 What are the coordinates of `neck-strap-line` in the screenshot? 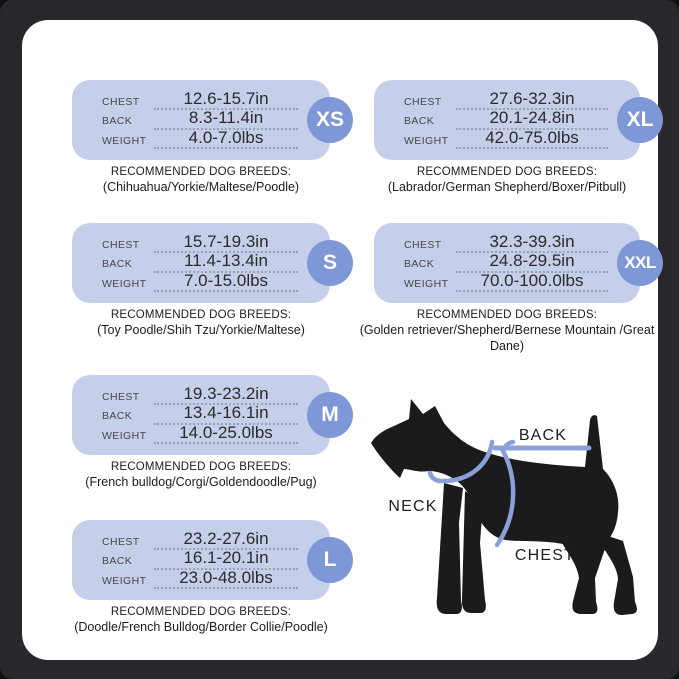 It's located at (466, 461).